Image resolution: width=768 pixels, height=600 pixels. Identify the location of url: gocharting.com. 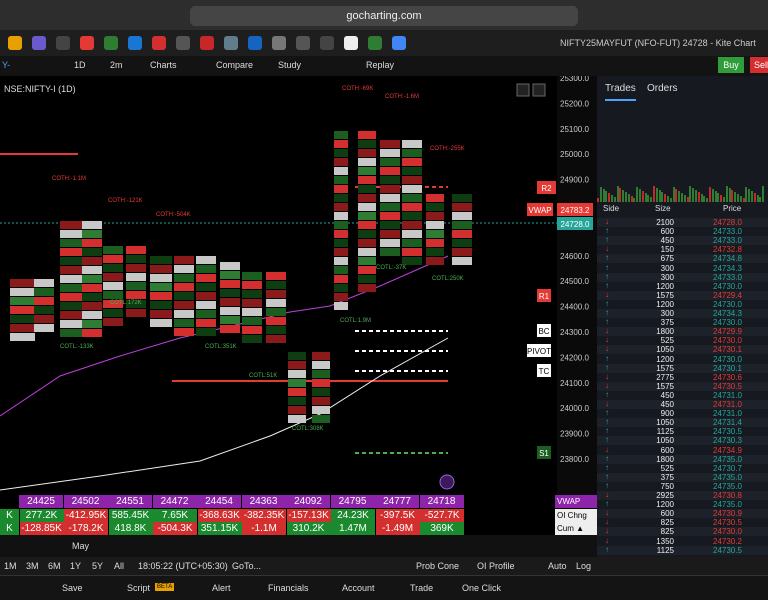
(384, 16).